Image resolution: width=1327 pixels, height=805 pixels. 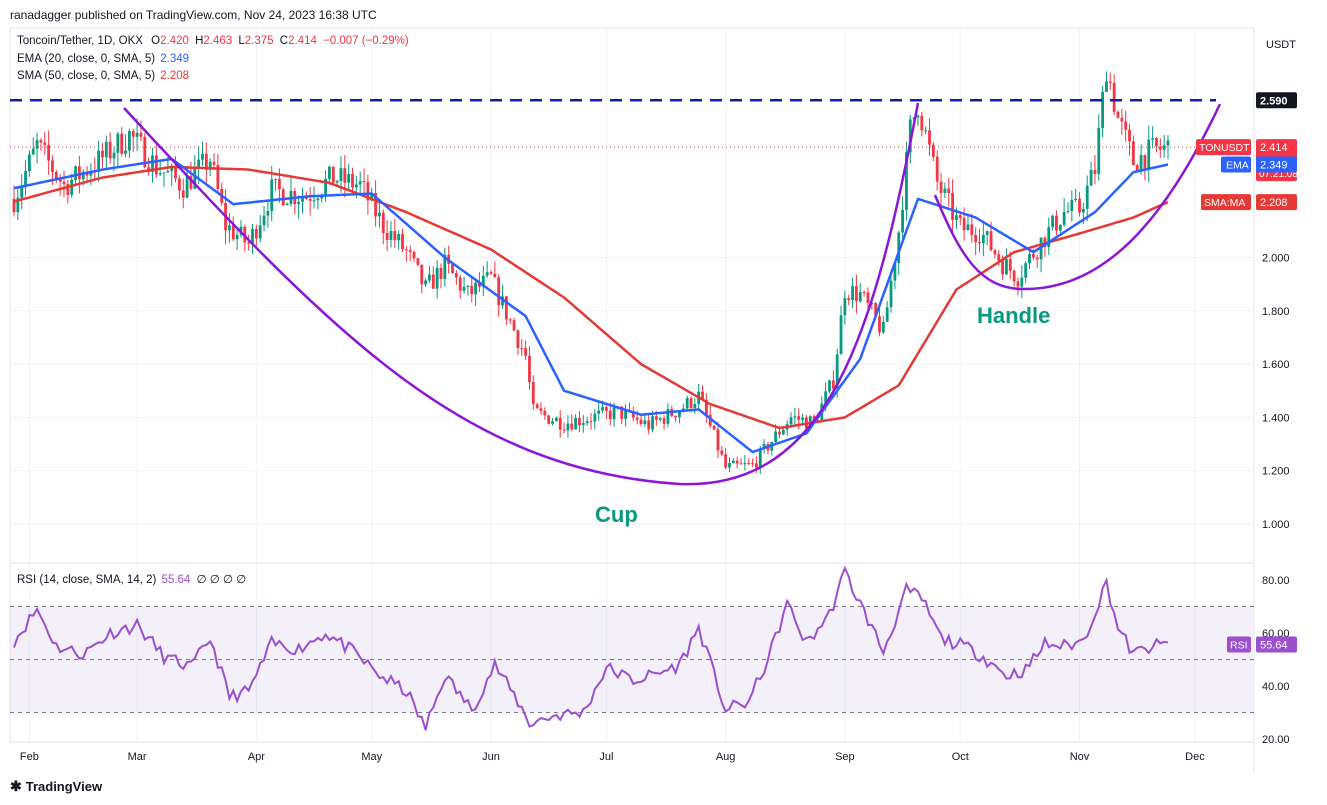 I want to click on high-value: 2.463, so click(x=218, y=41).